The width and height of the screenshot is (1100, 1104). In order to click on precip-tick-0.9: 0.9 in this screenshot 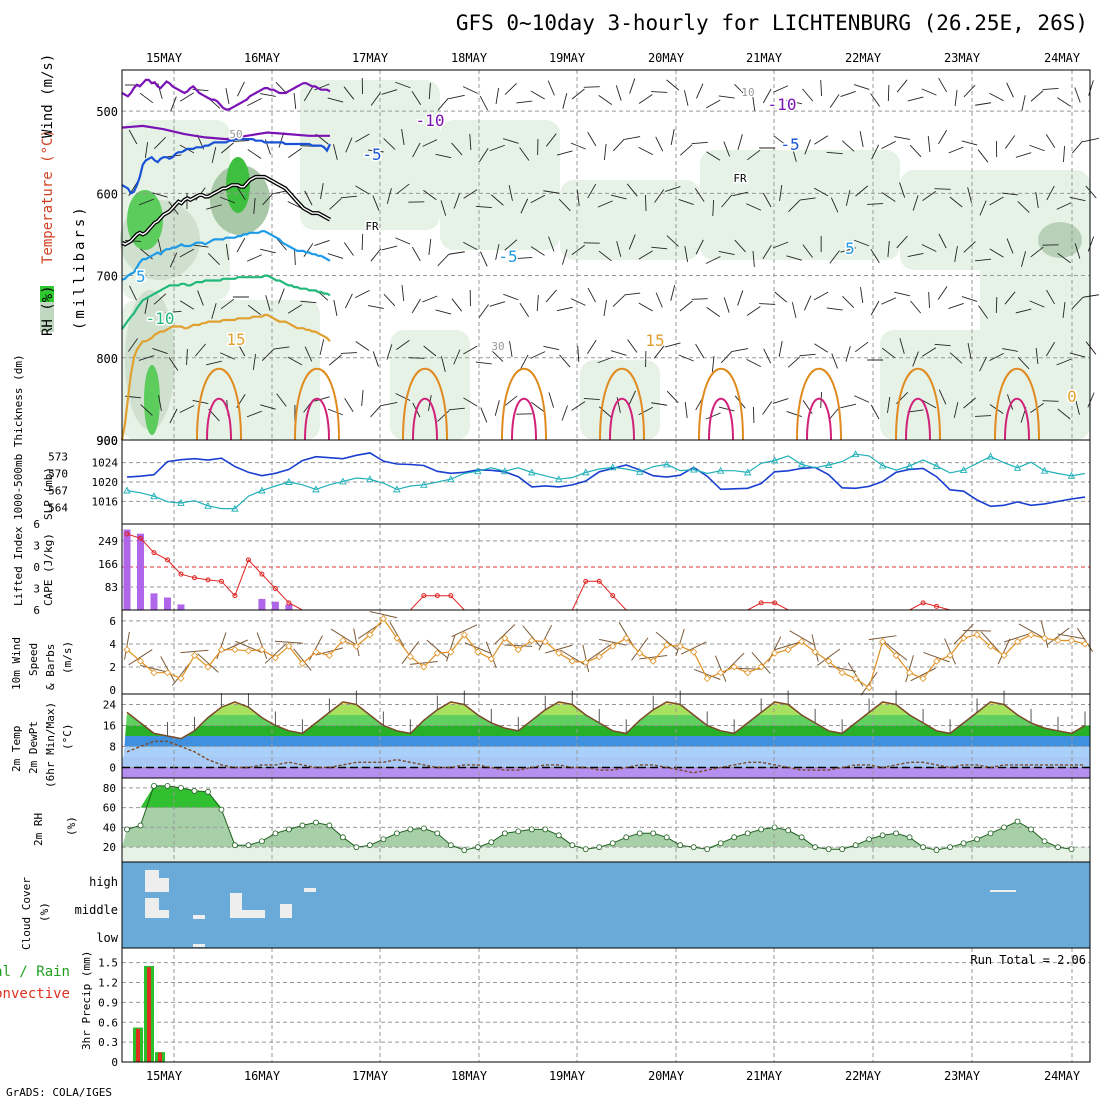, I will do `click(108, 1002)`.